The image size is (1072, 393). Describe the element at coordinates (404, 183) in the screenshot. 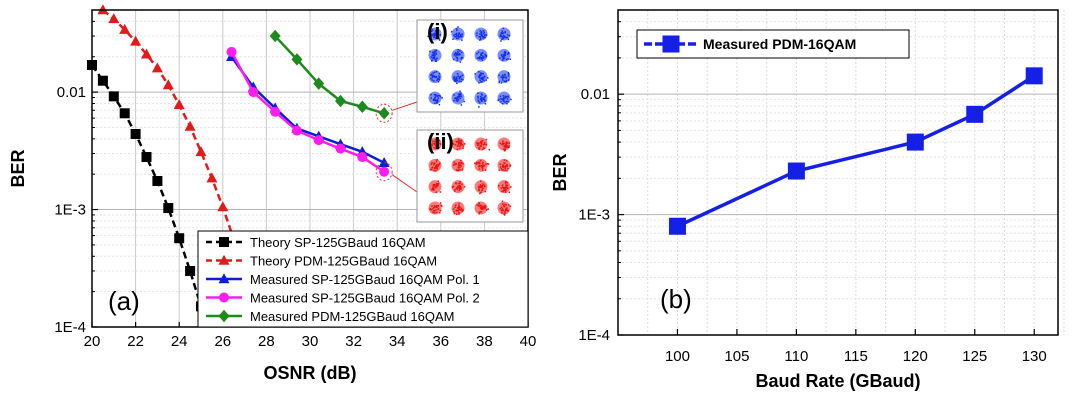

I see `arrow-to-inset` at that location.